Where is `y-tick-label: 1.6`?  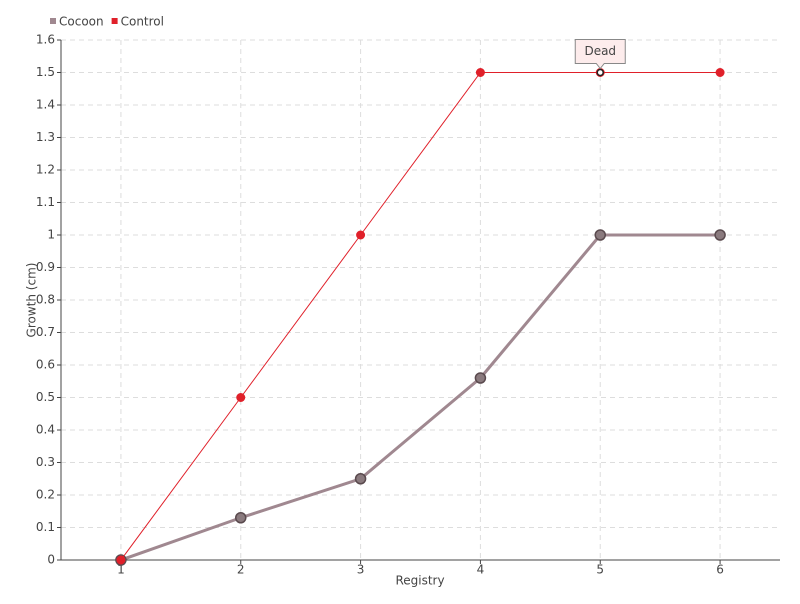
y-tick-label: 1.6 is located at coordinates (45, 40).